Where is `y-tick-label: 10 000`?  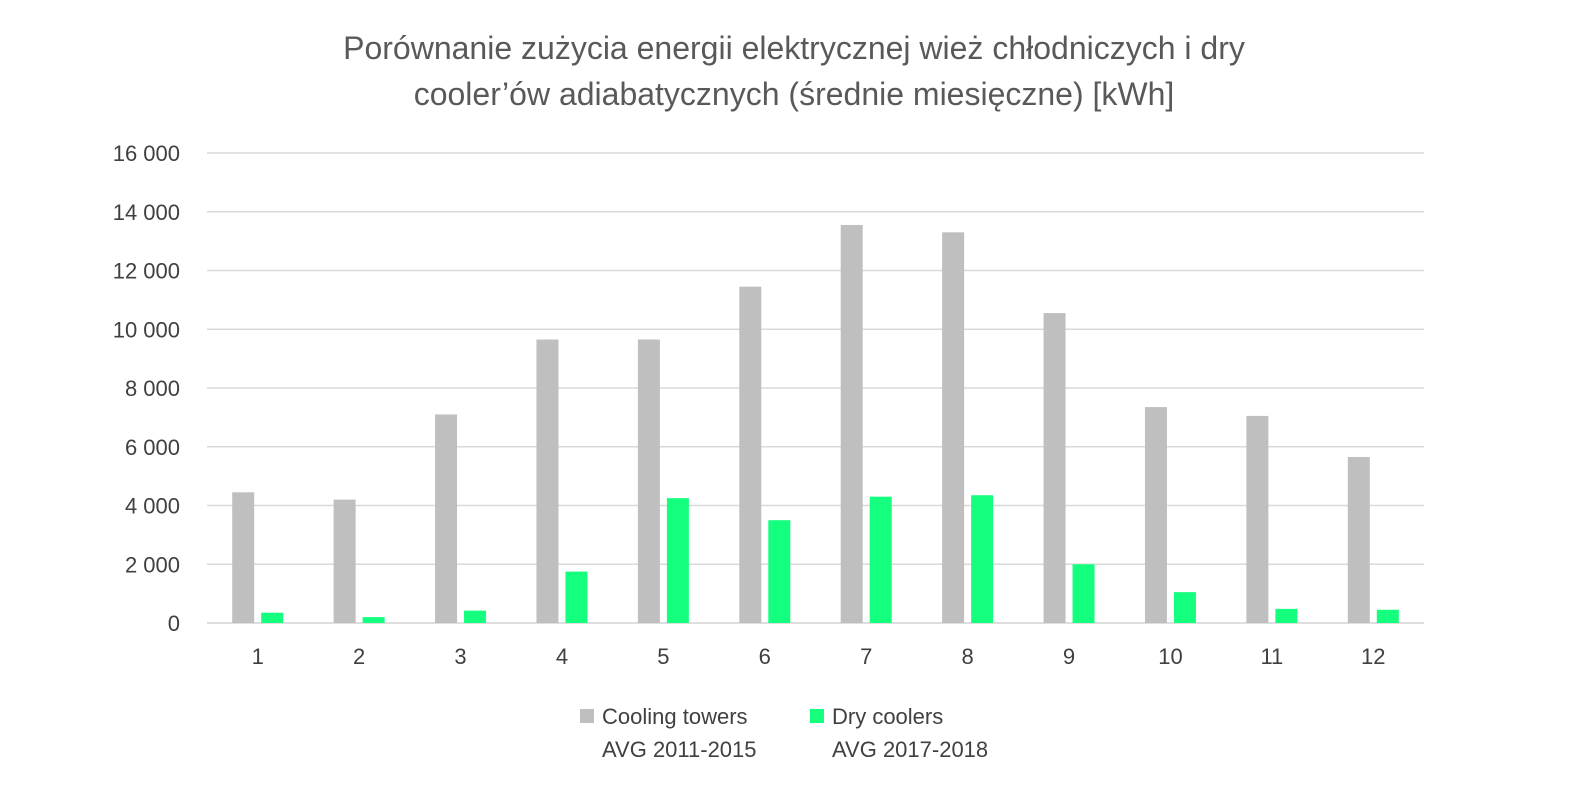
y-tick-label: 10 000 is located at coordinates (146, 329).